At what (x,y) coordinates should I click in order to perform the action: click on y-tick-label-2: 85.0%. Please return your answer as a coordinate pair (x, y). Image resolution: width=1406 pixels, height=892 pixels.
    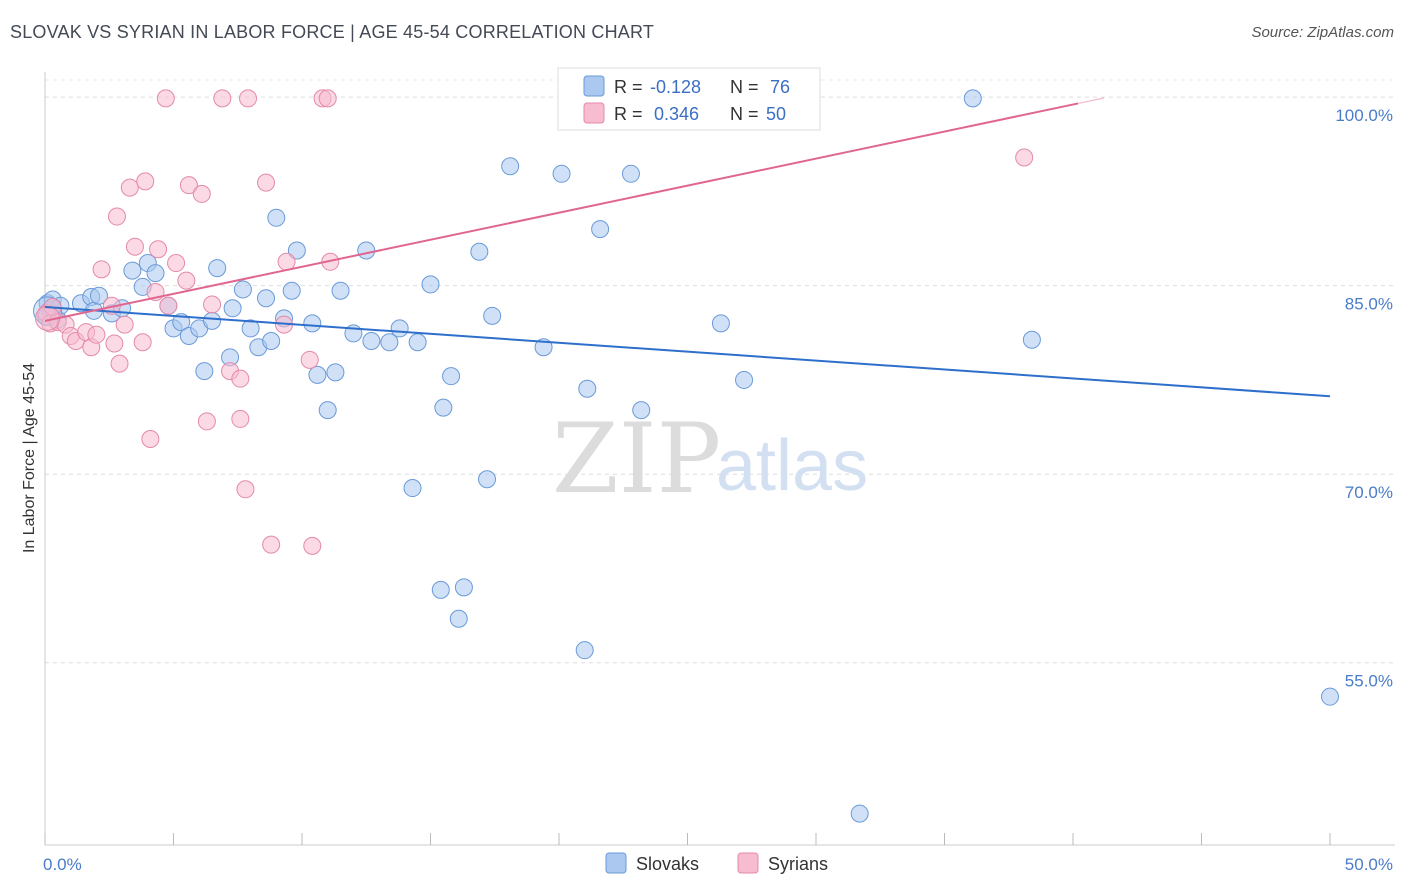
    Looking at the image, I should click on (1369, 304).